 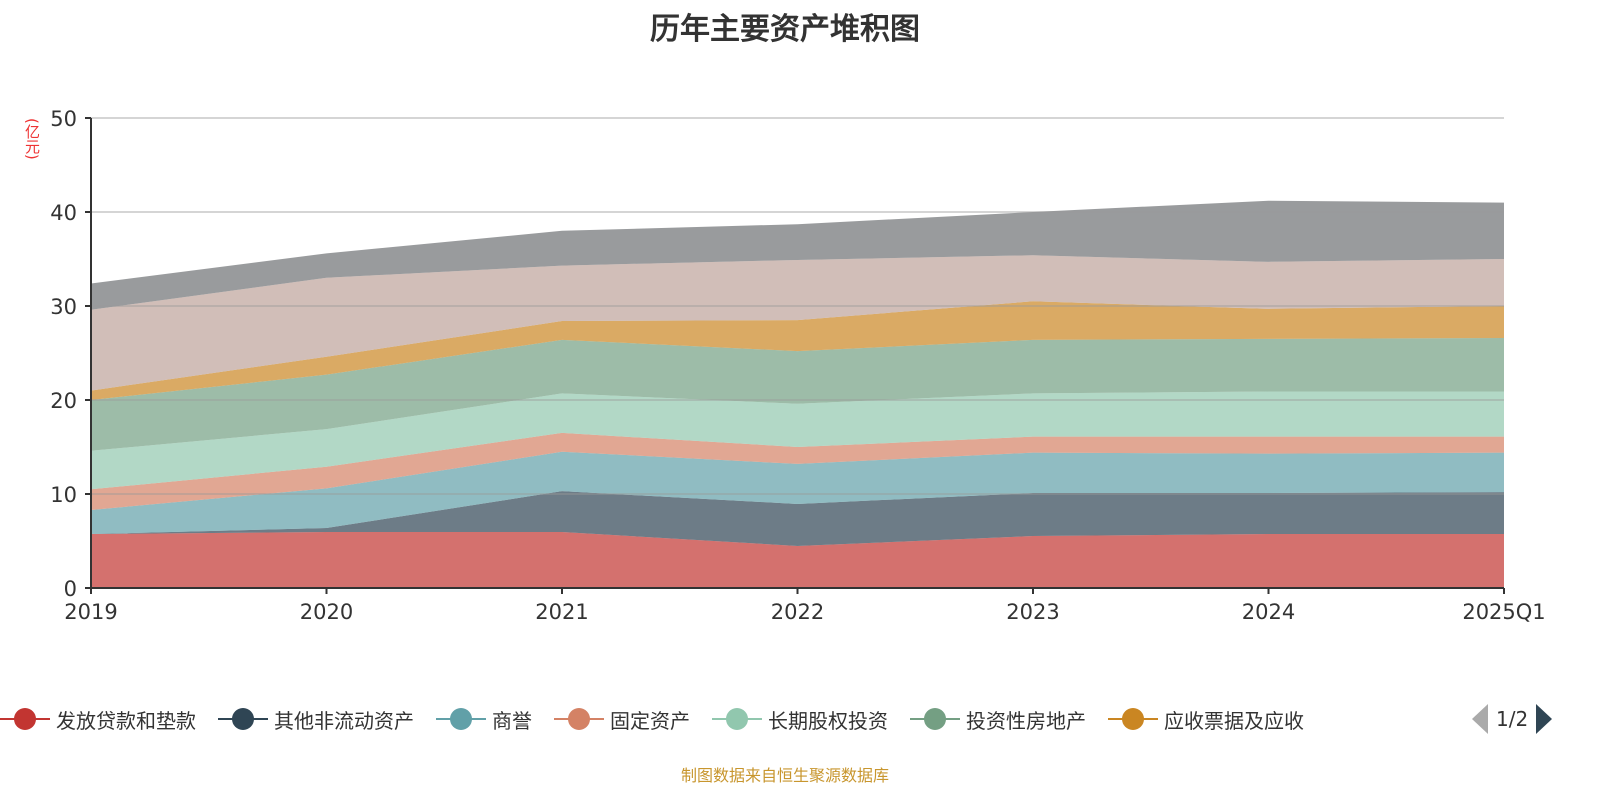 I want to click on legend-page-indicator: 1/2, so click(x=1512, y=719).